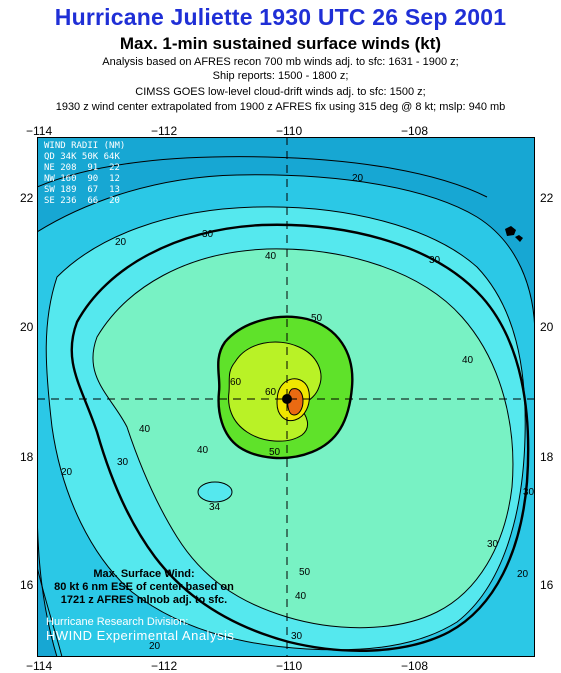 The width and height of the screenshot is (561, 673). Describe the element at coordinates (68, 201) in the screenshot. I see `legend-r34: 236` at that location.